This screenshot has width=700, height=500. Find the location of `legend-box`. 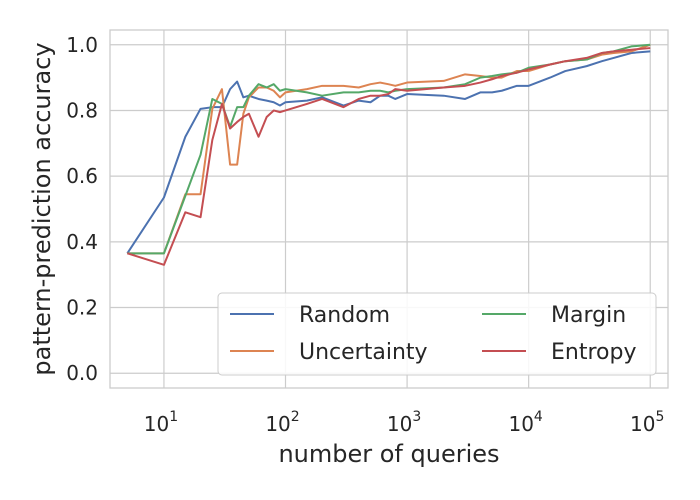

legend-box is located at coordinates (437, 334).